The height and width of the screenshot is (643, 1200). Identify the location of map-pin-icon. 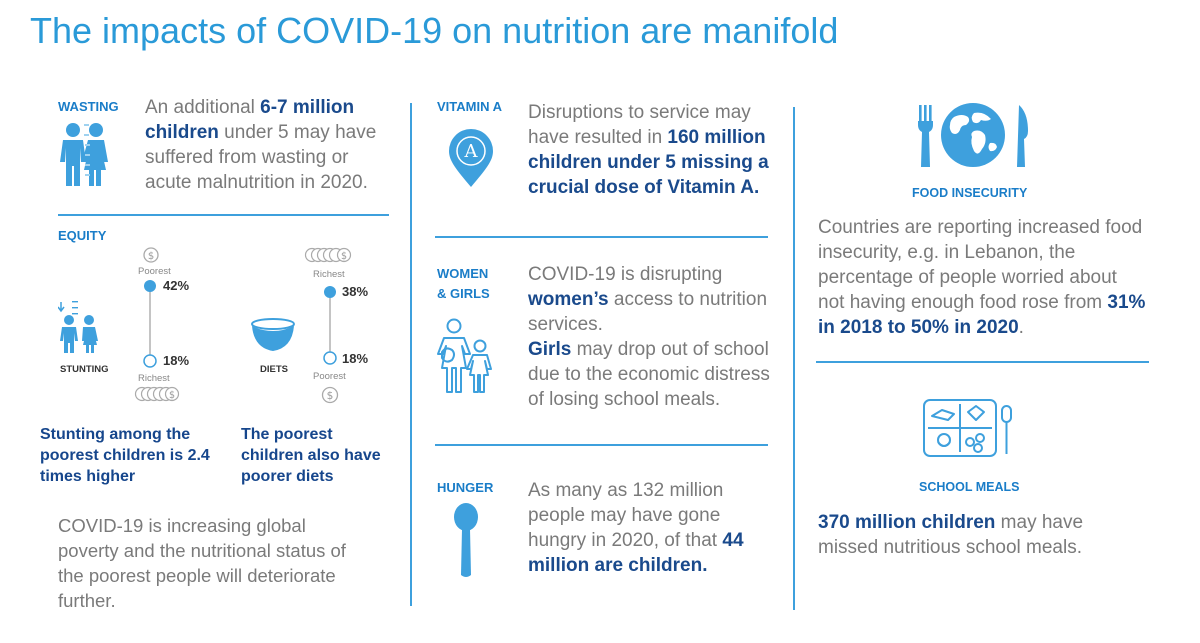
(471, 158).